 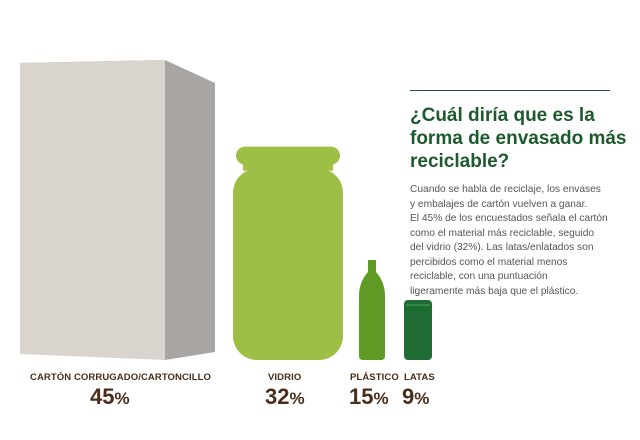 What do you see at coordinates (277, 396) in the screenshot?
I see `value-number: 32` at bounding box center [277, 396].